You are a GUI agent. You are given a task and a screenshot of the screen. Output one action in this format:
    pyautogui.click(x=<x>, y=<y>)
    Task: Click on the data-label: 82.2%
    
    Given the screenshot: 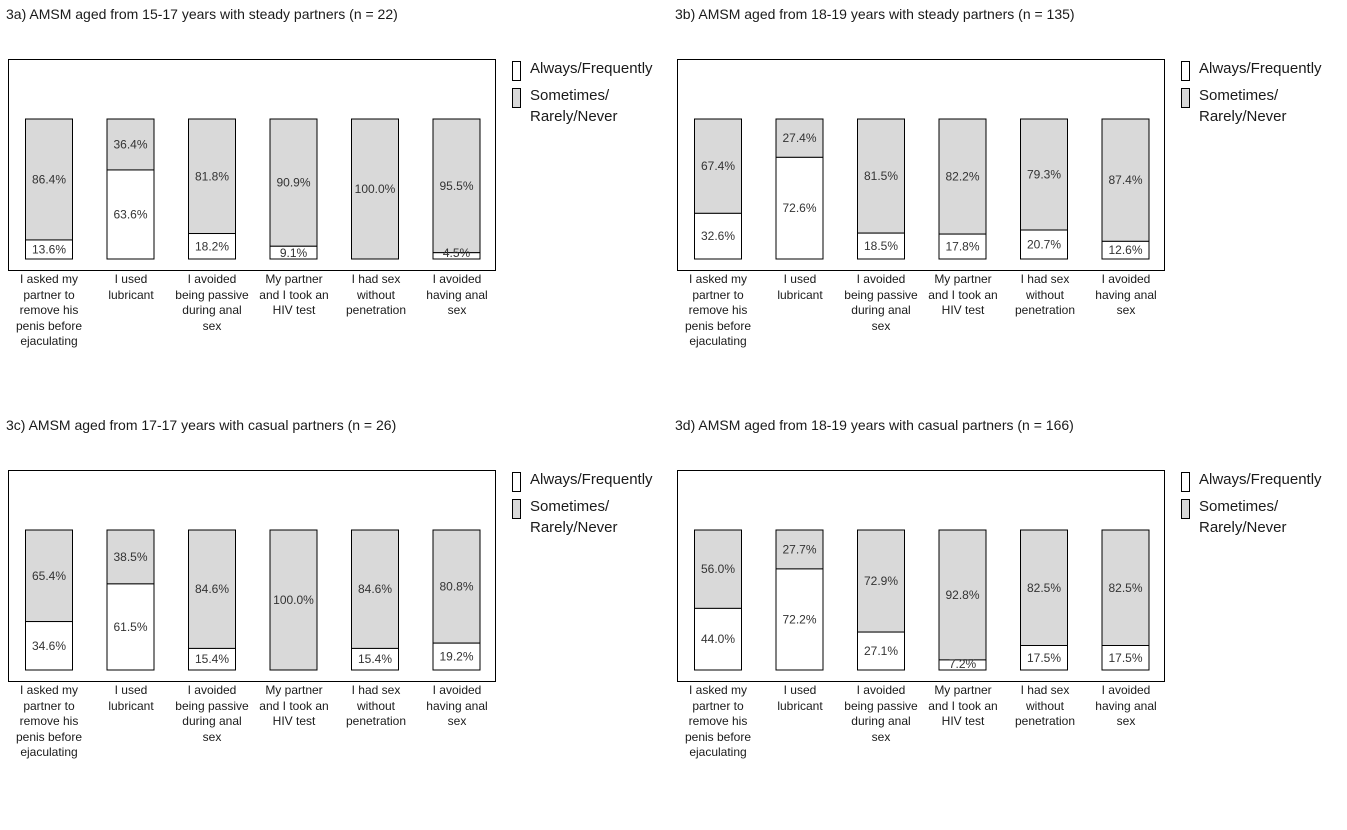 What is the action you would take?
    pyautogui.click(x=962, y=177)
    